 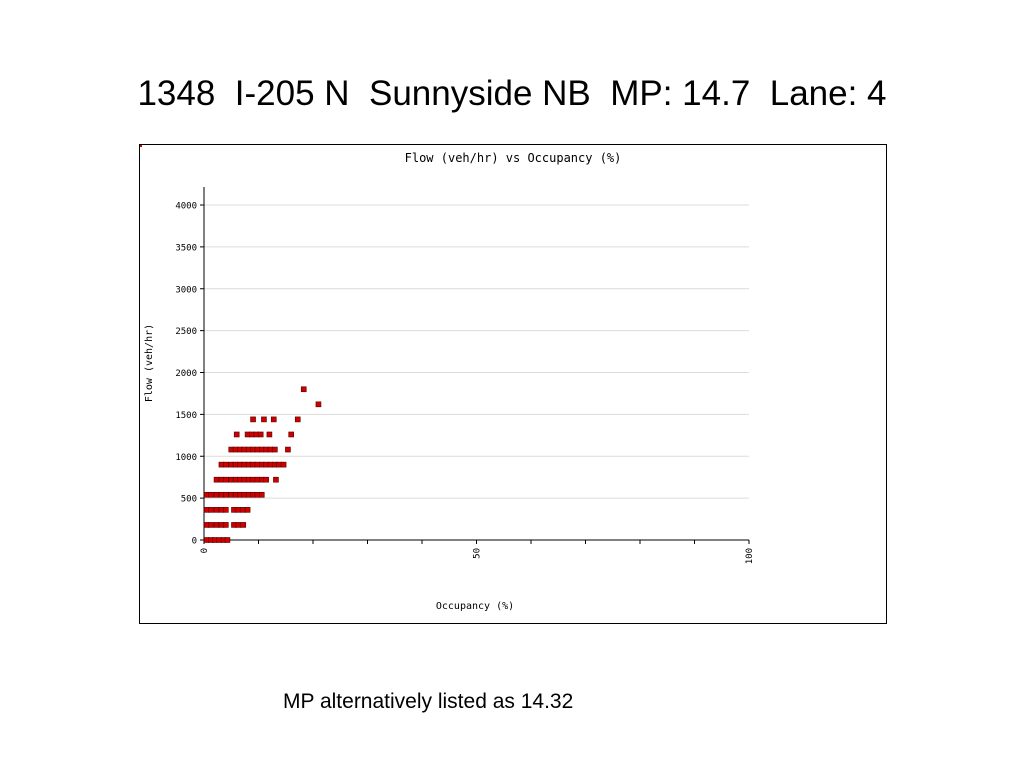 What do you see at coordinates (194, 542) in the screenshot?
I see `y-tick-label: 0` at bounding box center [194, 542].